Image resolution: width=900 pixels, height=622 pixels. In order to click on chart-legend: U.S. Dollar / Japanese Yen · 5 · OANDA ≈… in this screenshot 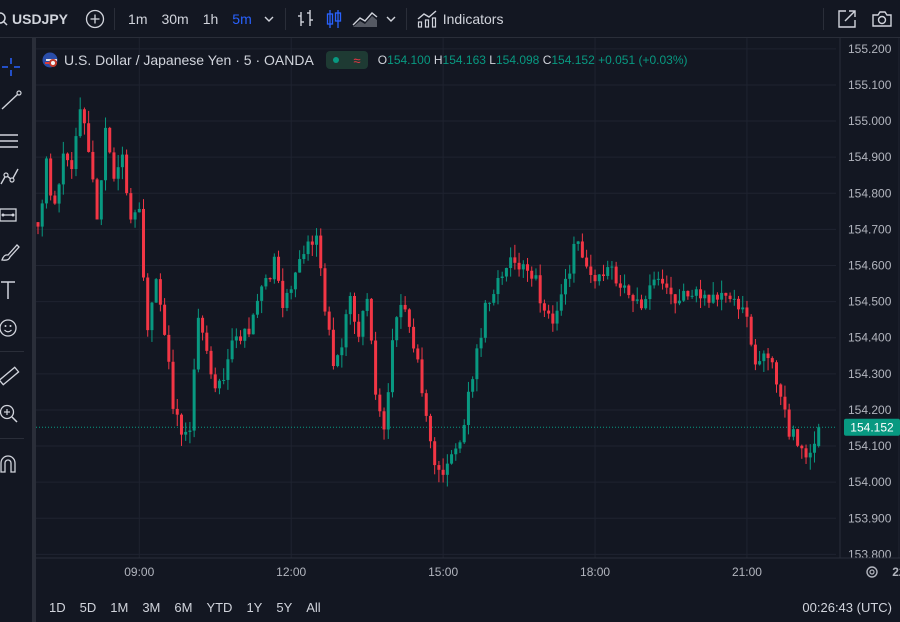, I will do `click(365, 60)`.